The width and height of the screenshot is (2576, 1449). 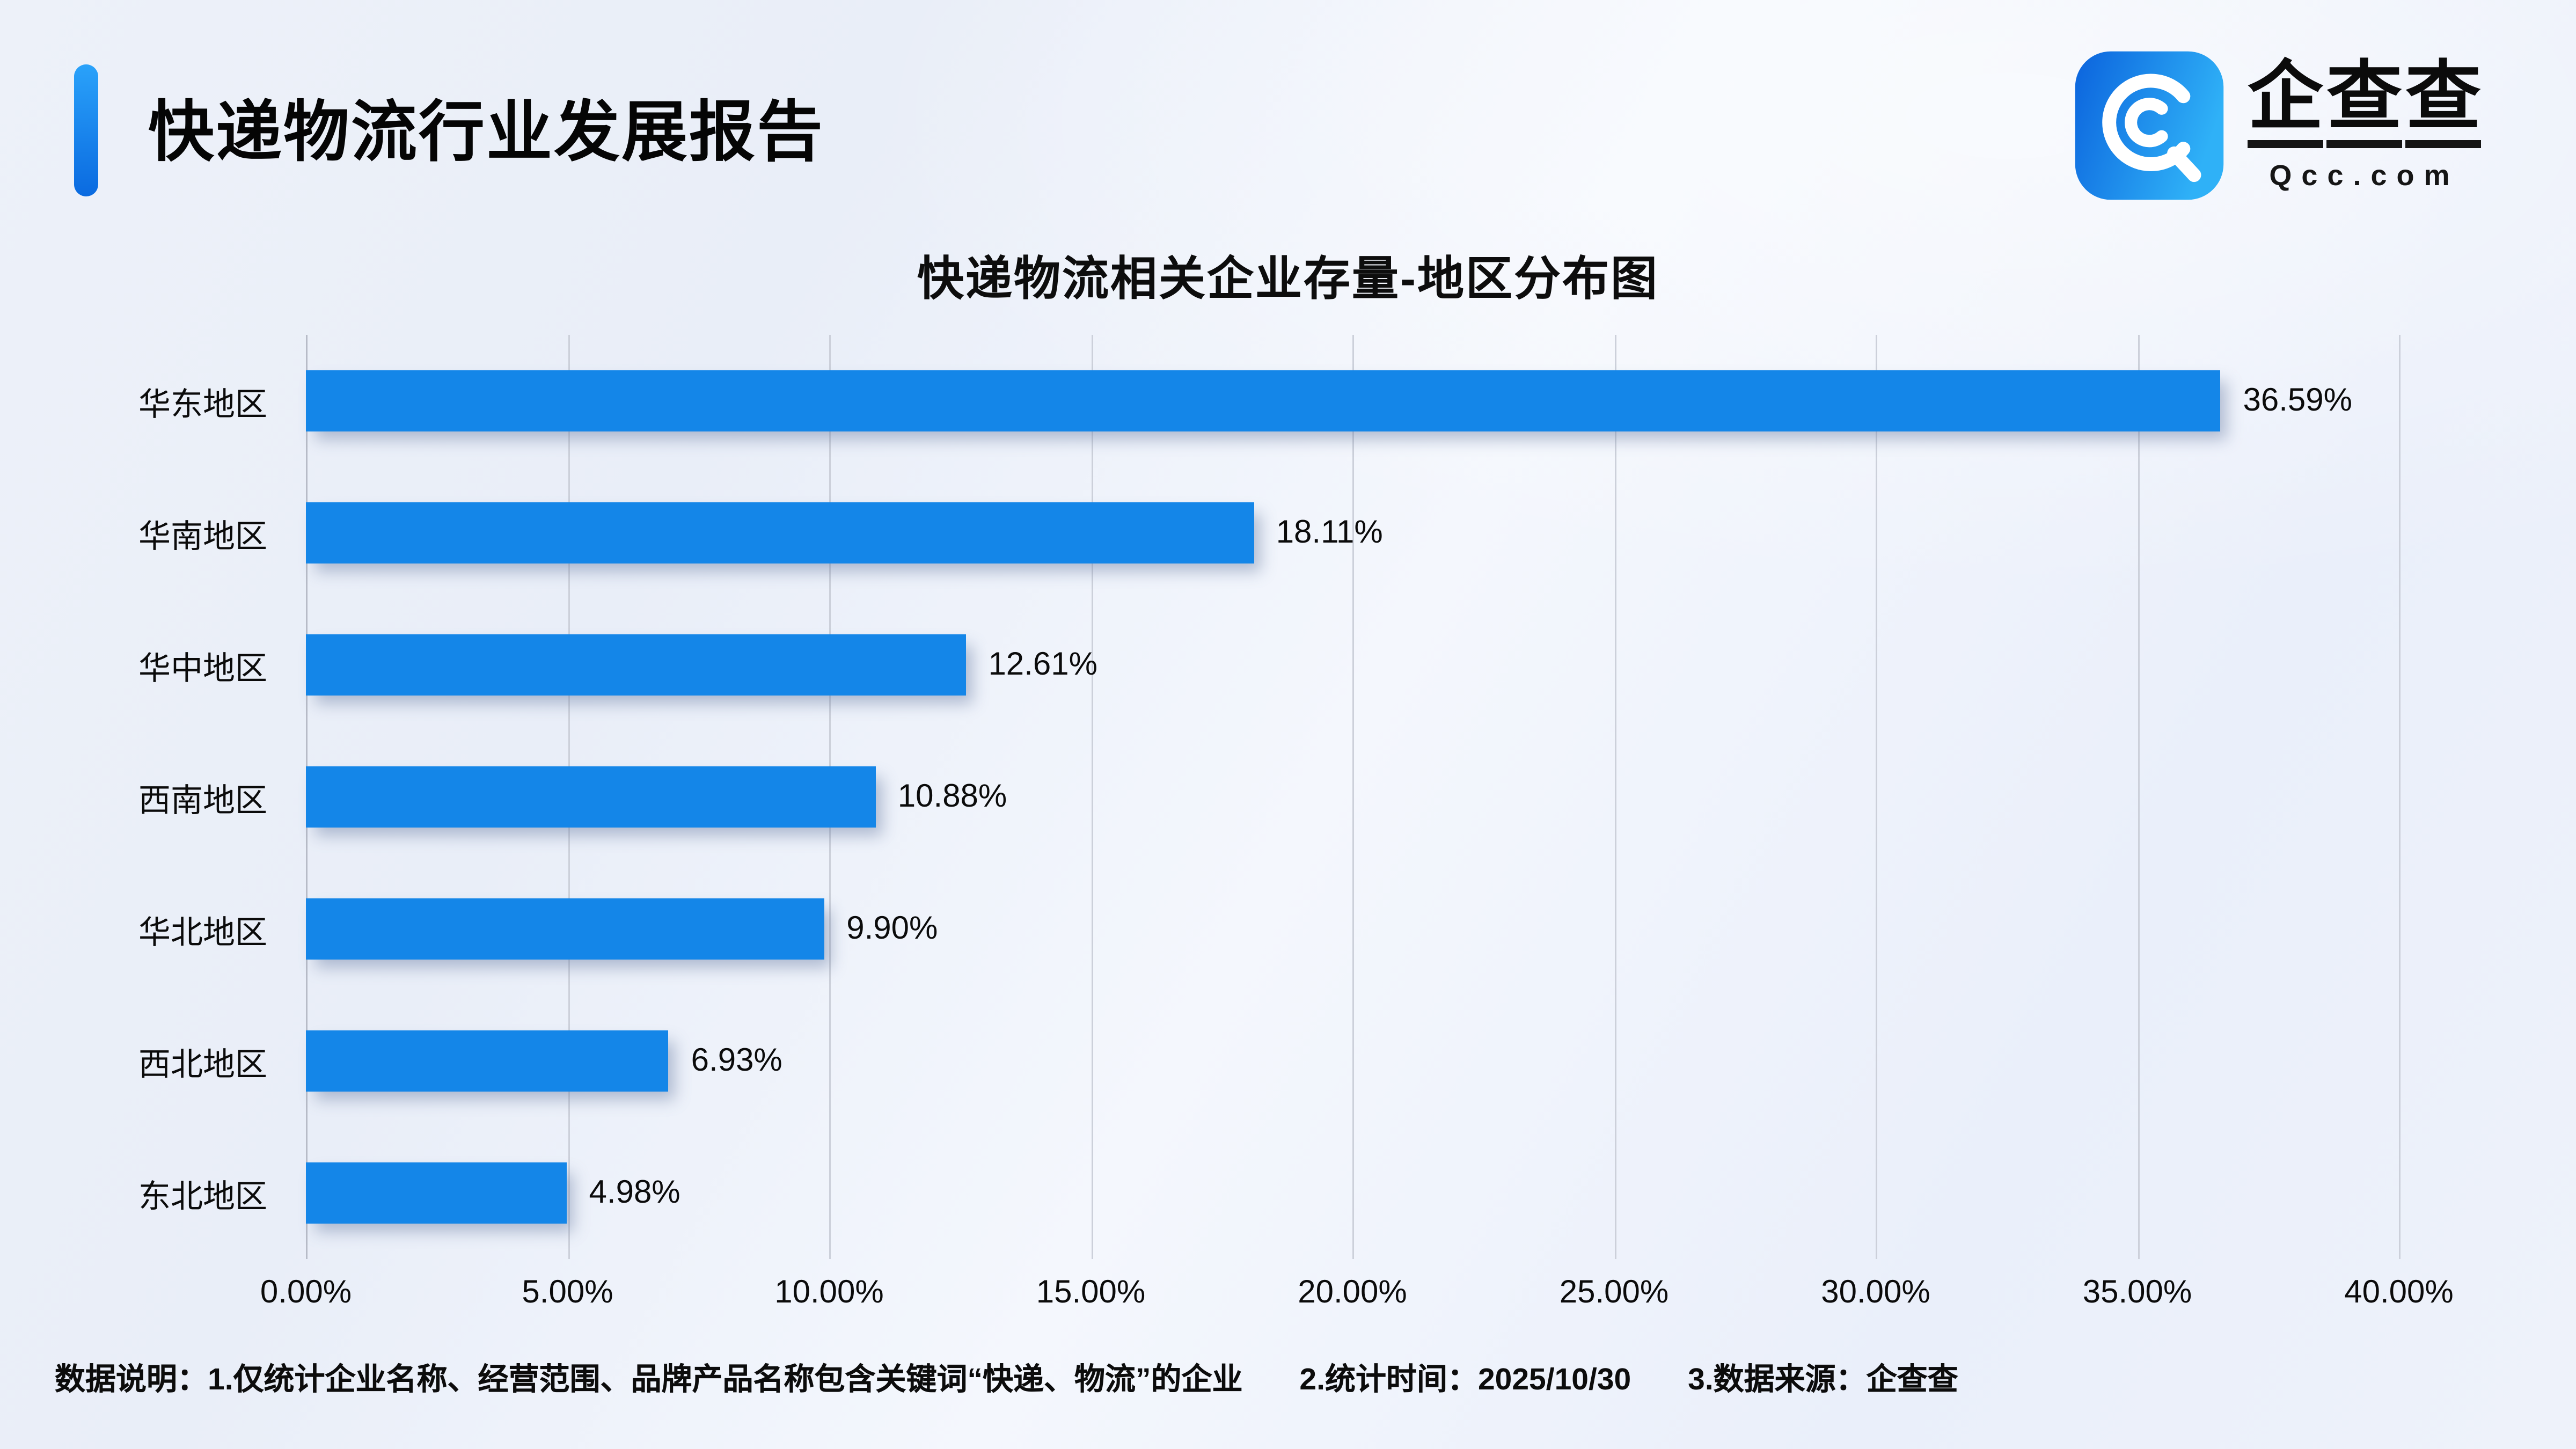 What do you see at coordinates (567, 1293) in the screenshot?
I see `x-tick-label: 5.00%` at bounding box center [567, 1293].